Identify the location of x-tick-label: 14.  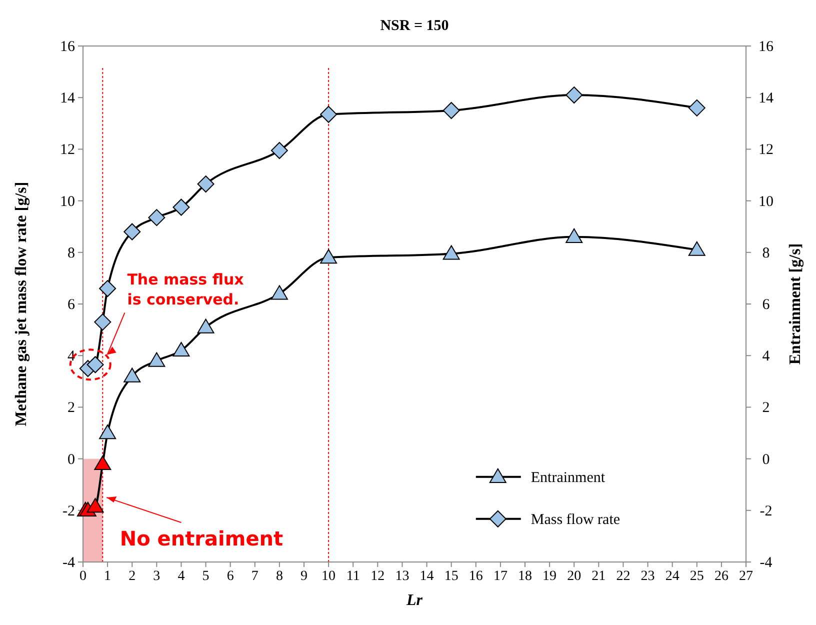
(427, 576).